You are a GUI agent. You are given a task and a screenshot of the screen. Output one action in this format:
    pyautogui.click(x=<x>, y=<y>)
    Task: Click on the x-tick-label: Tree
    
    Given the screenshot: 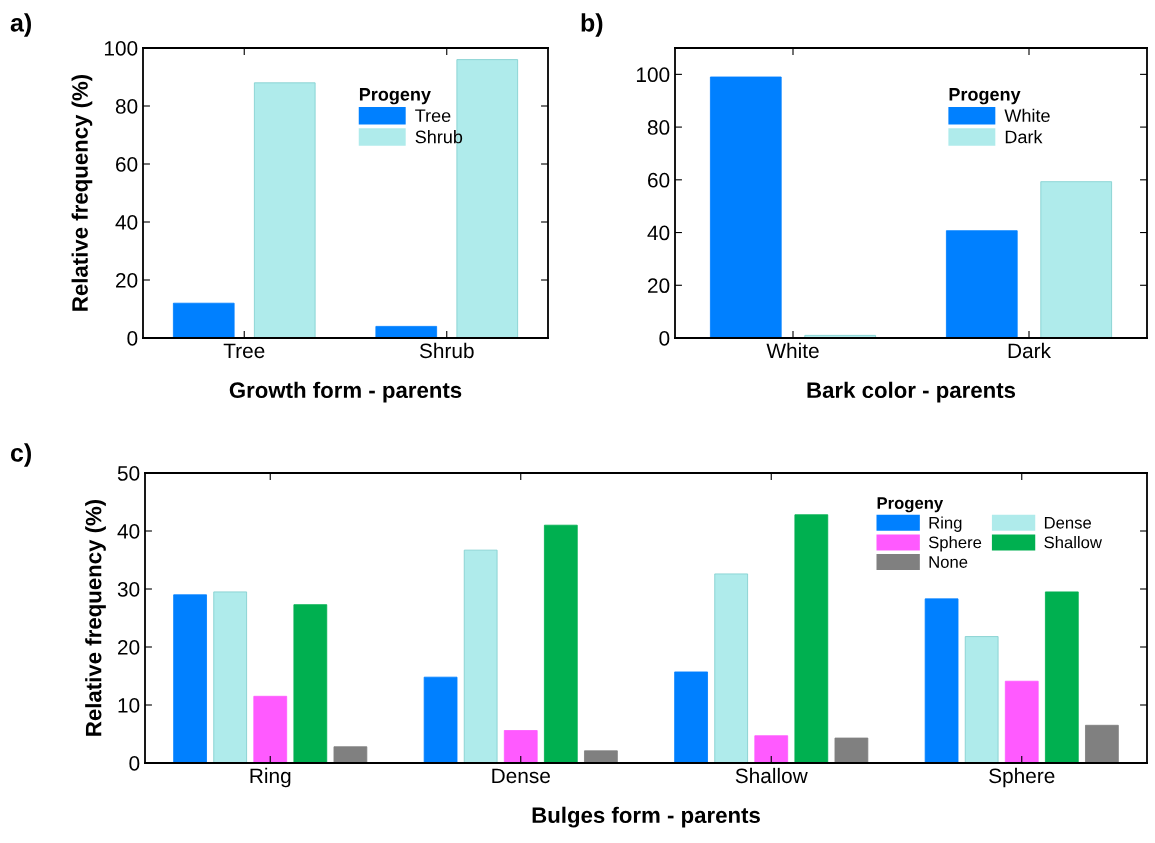 What is the action you would take?
    pyautogui.click(x=244, y=351)
    